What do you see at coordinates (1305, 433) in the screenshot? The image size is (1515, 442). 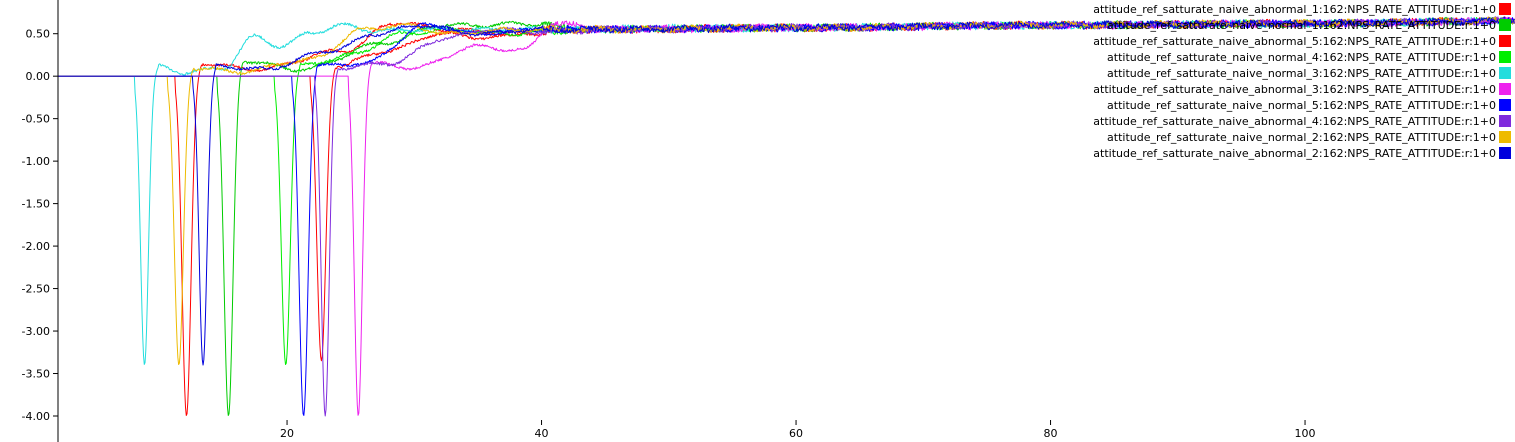 I see `x-tick-label: 100` at bounding box center [1305, 433].